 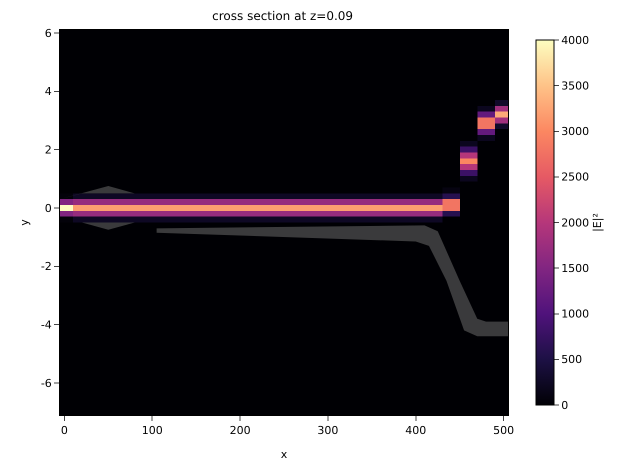 What do you see at coordinates (284, 454) in the screenshot?
I see `x-axis-title: x` at bounding box center [284, 454].